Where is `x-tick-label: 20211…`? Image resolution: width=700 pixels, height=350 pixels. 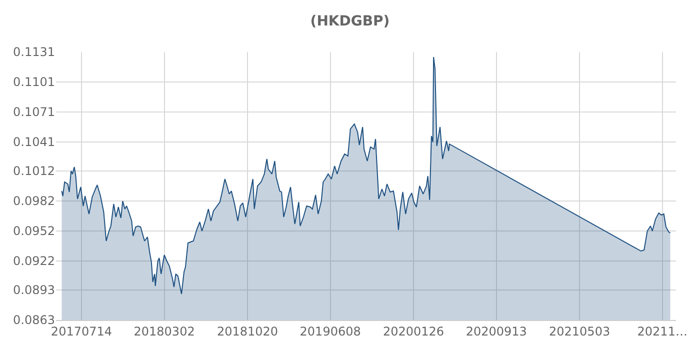 x-tick-label: 20211… is located at coordinates (662, 331).